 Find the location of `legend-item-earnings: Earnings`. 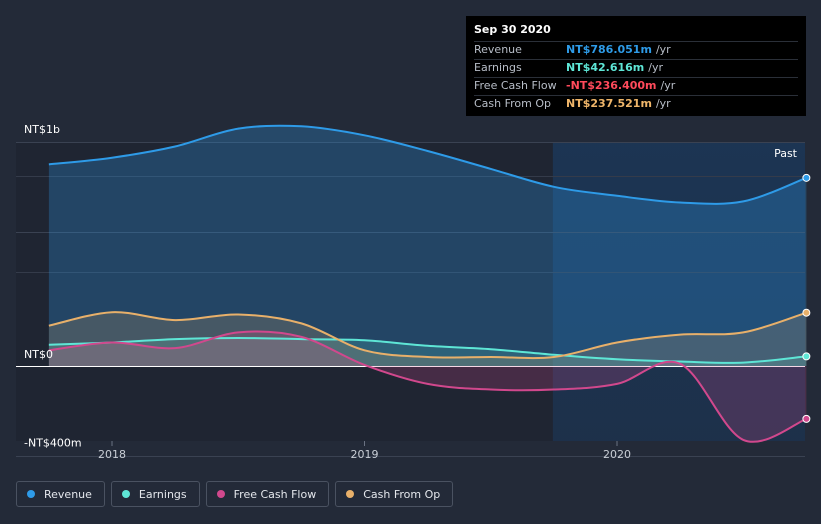

legend-item-earnings: Earnings is located at coordinates (155, 494).